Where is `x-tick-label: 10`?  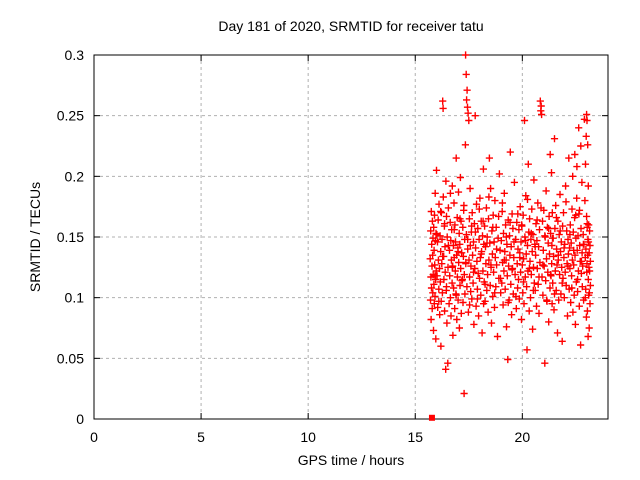
x-tick-label: 10 is located at coordinates (308, 437).